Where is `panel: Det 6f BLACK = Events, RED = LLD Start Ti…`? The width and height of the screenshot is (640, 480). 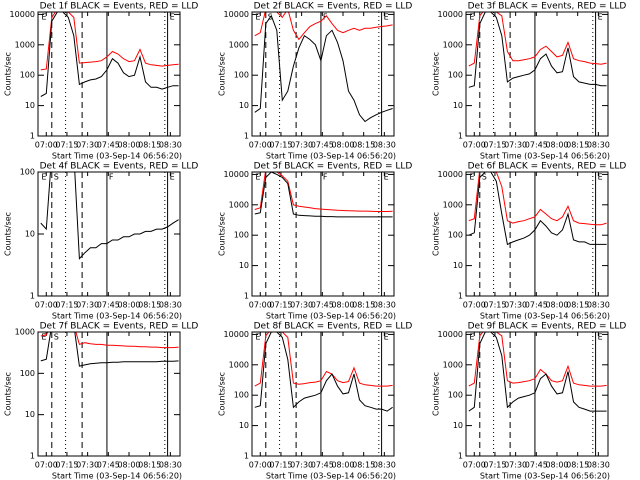
panel: Det 6f BLACK = Events, RED = LLD Start Ti… is located at coordinates (529, 241).